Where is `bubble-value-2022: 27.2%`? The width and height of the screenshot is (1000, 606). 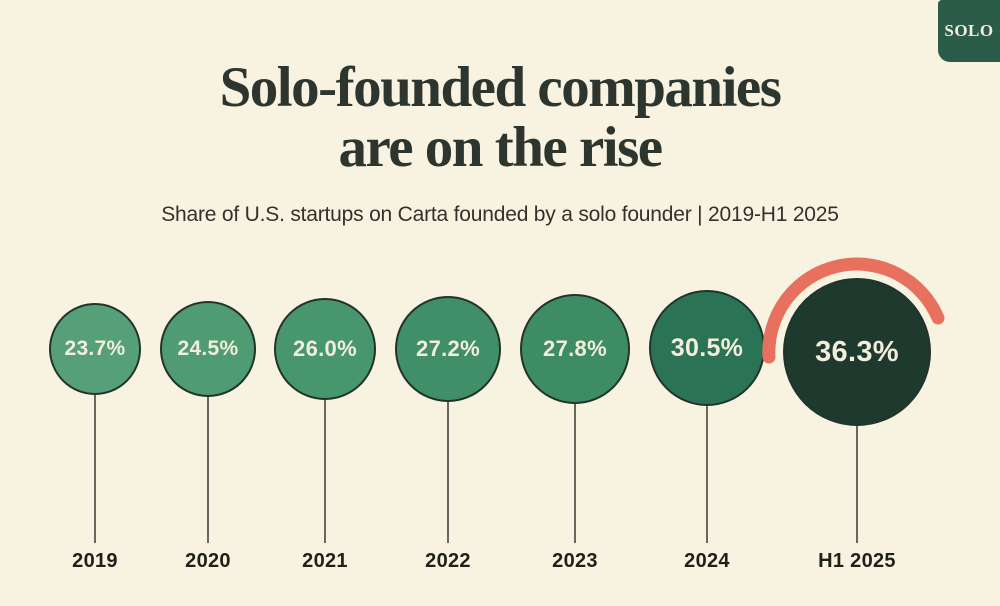
bubble-value-2022: 27.2% is located at coordinates (448, 348).